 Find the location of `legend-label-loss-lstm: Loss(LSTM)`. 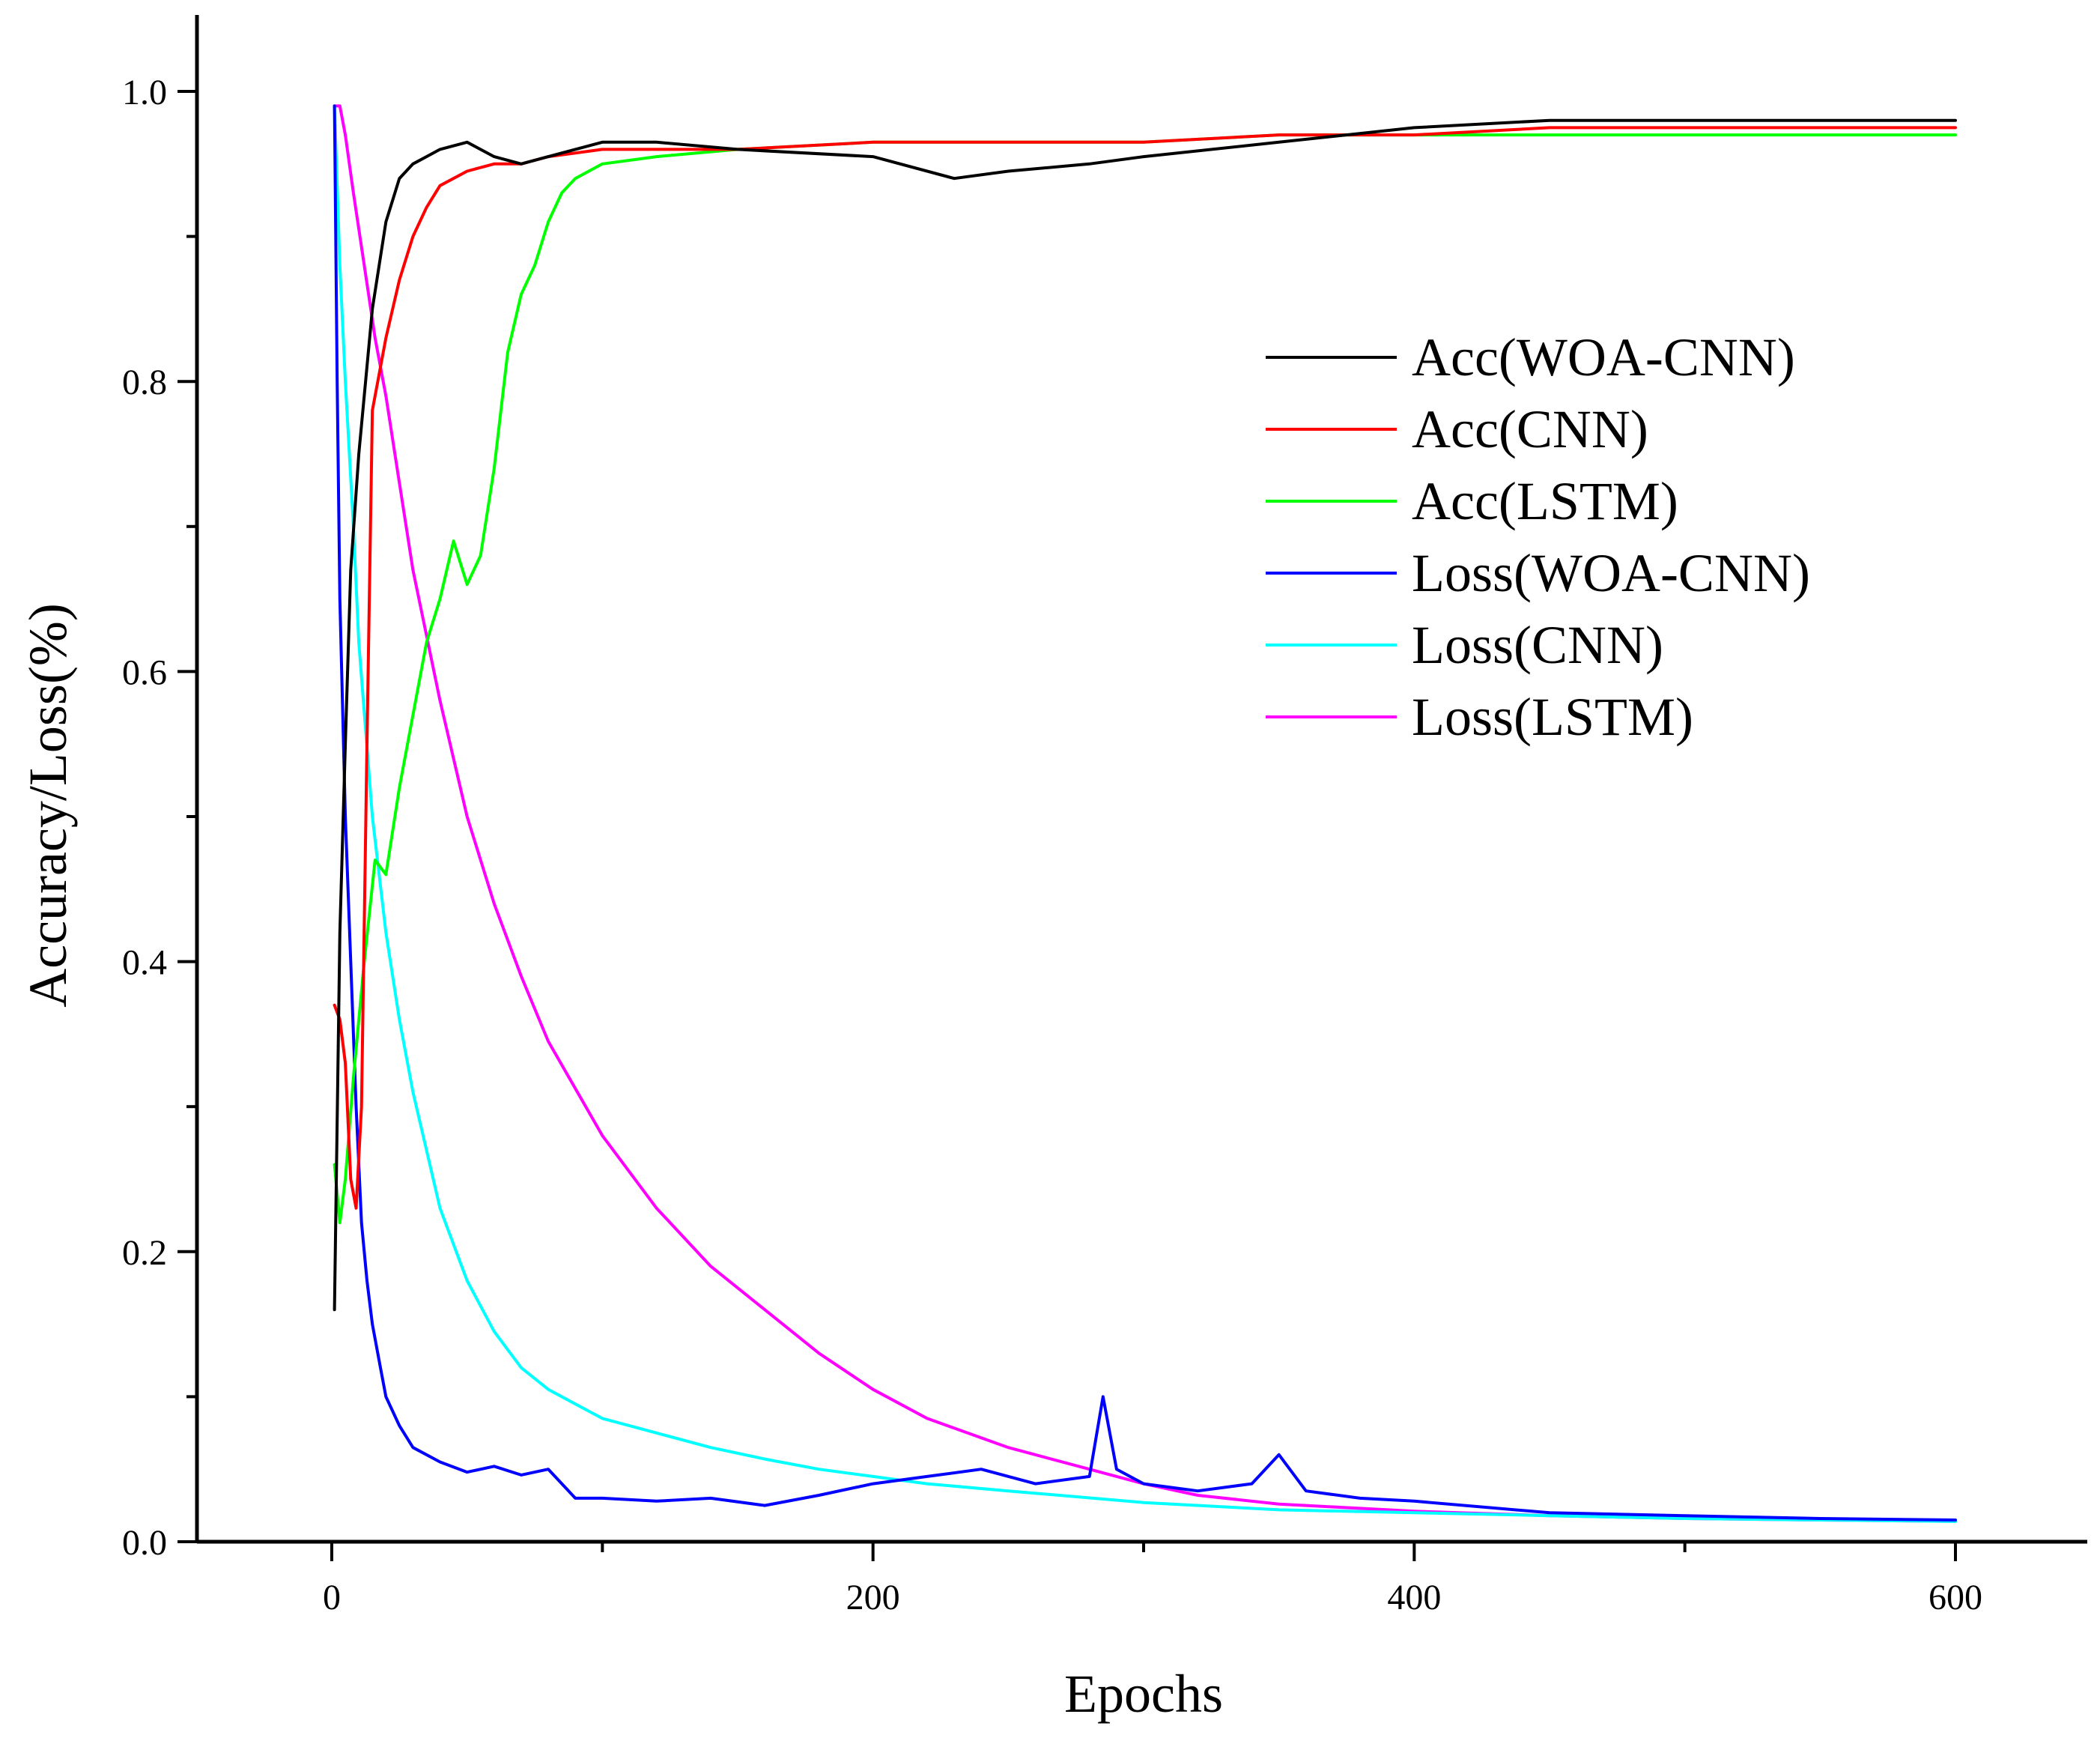

legend-label-loss-lstm: Loss(LSTM) is located at coordinates (1552, 717).